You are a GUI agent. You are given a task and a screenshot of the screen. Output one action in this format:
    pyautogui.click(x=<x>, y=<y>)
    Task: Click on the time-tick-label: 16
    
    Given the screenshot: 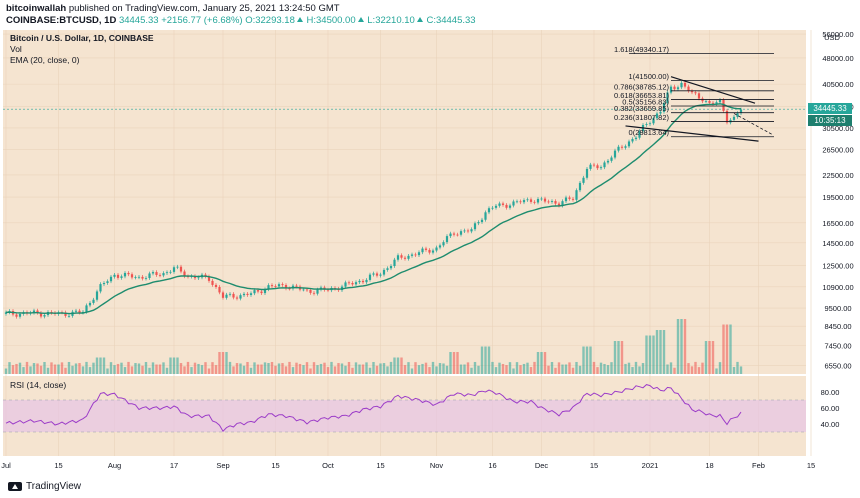 What is the action you would take?
    pyautogui.click(x=492, y=465)
    